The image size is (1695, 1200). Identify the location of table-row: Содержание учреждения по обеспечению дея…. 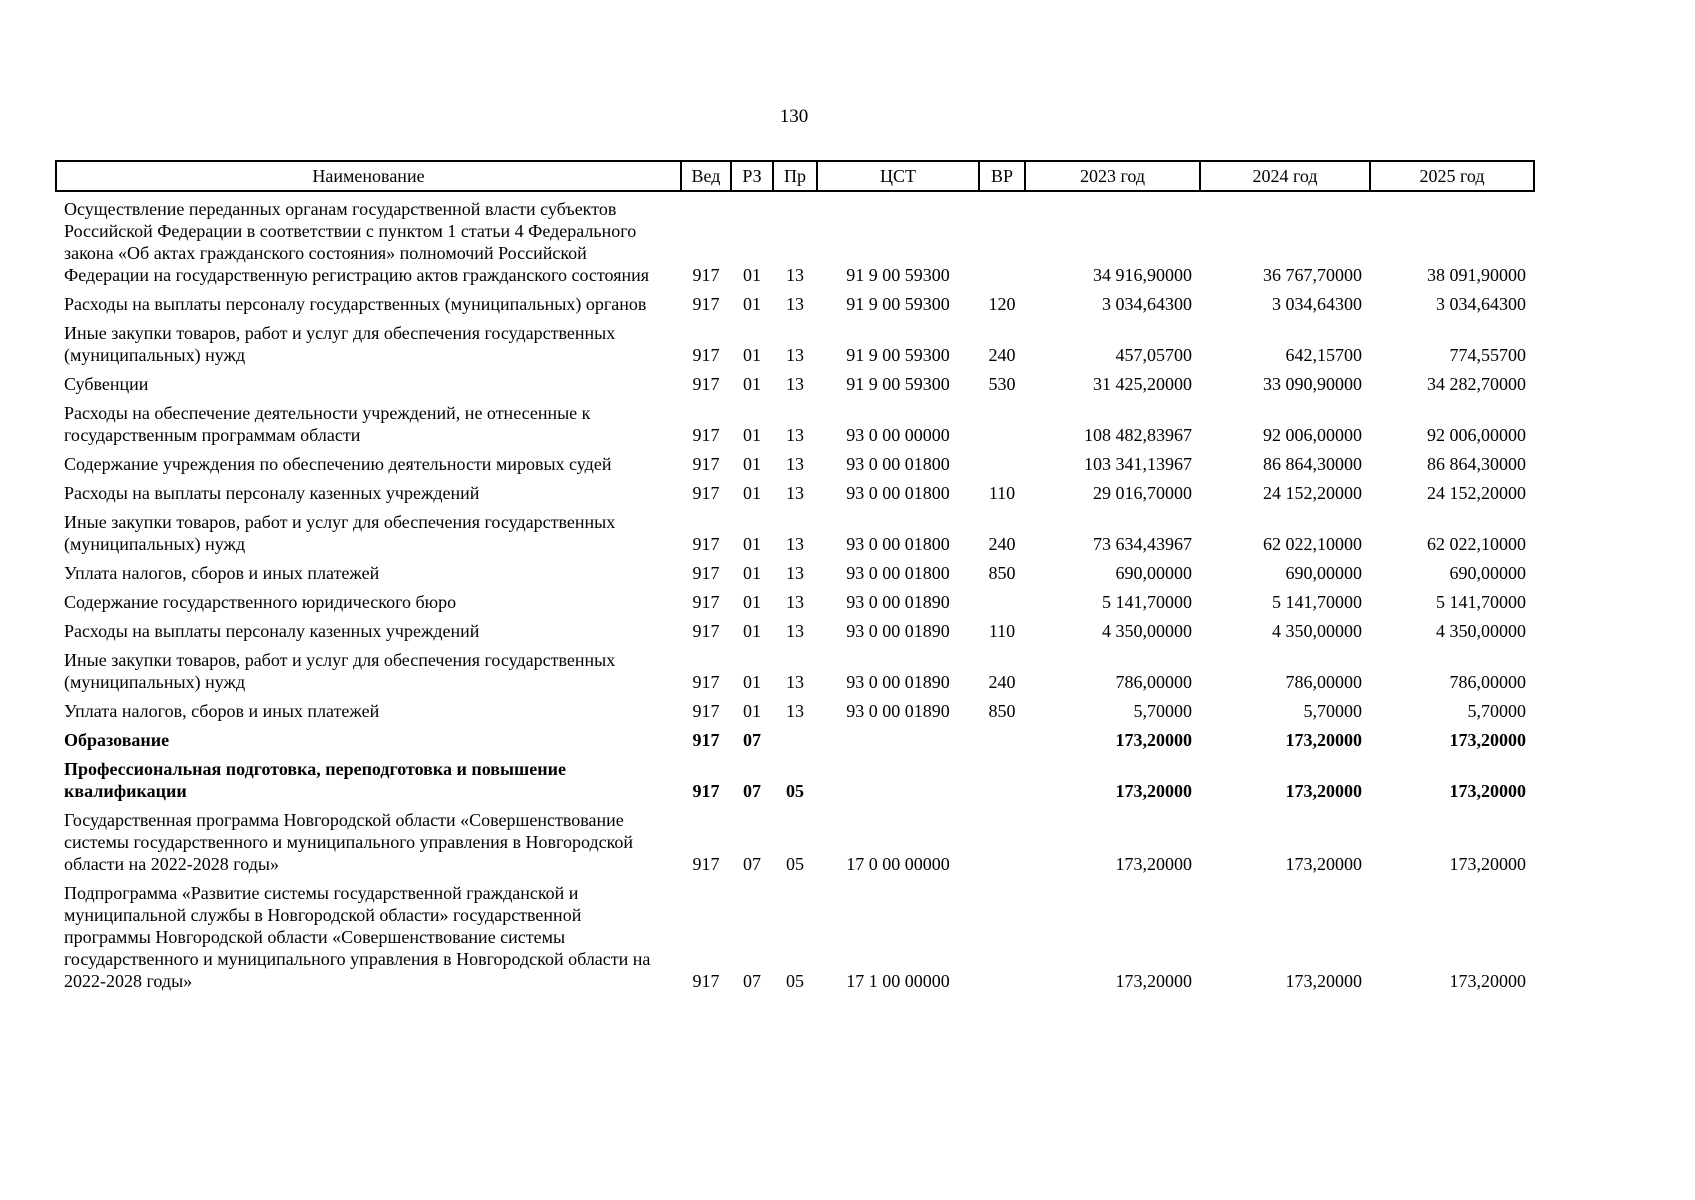
(795, 461).